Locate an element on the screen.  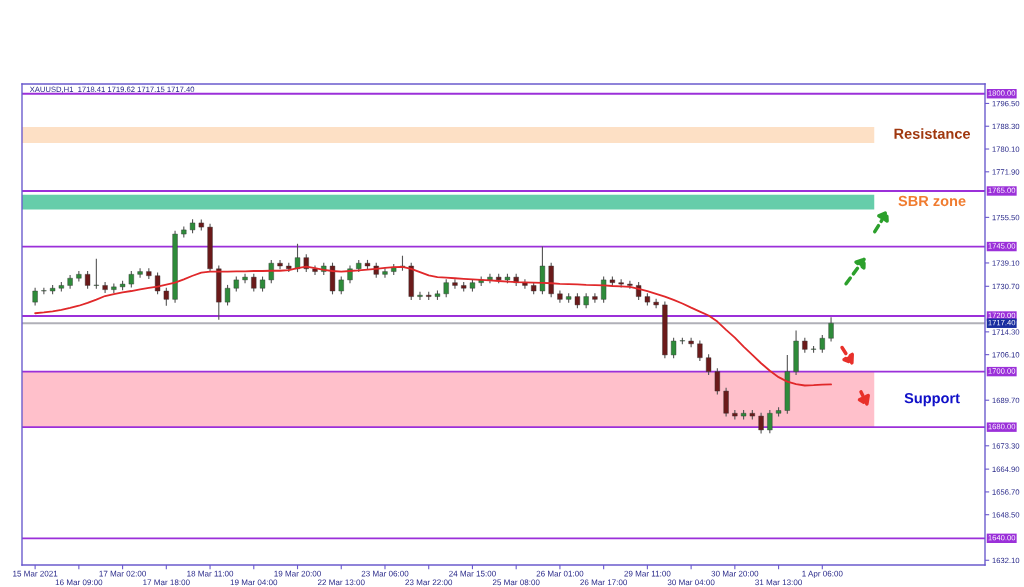
band-label: Resistance is located at coordinates (932, 133).